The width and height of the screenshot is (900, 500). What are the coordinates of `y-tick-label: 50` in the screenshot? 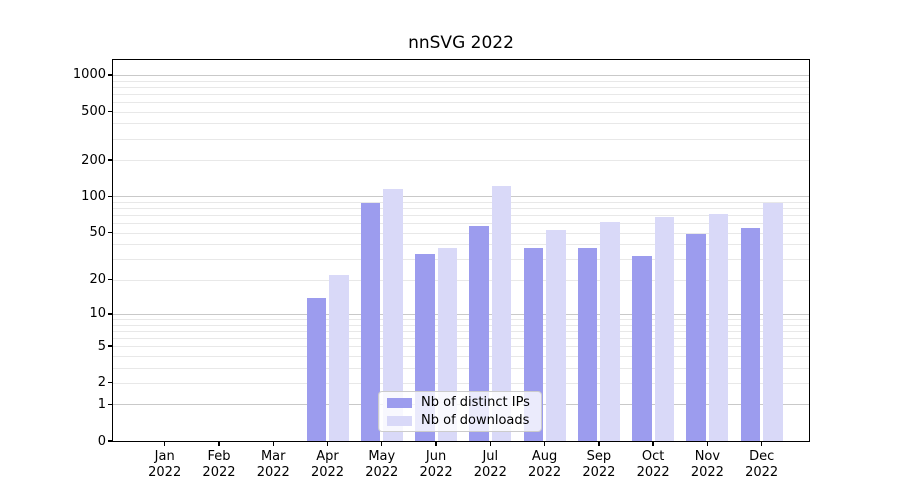 It's located at (97, 233).